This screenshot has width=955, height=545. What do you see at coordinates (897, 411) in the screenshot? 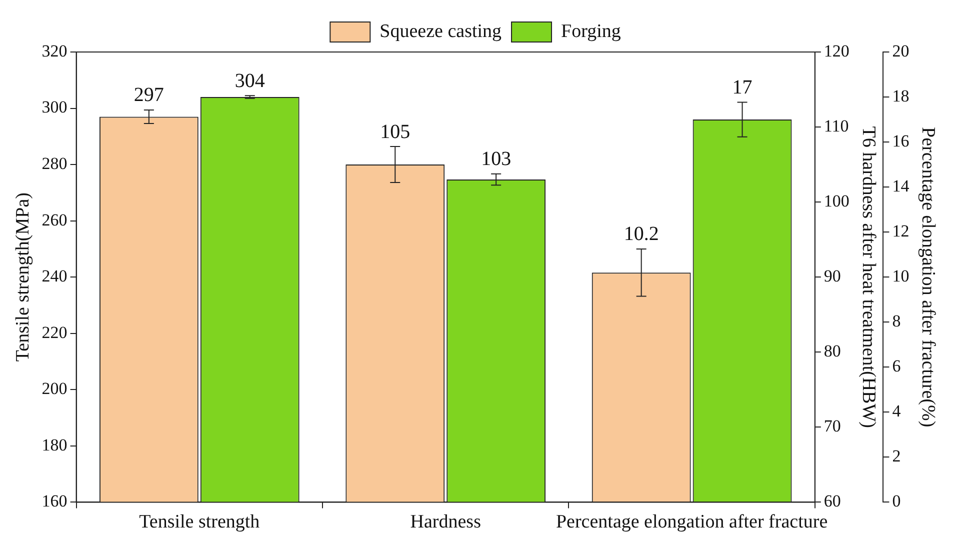
I see `y3-tick-label: 4` at bounding box center [897, 411].